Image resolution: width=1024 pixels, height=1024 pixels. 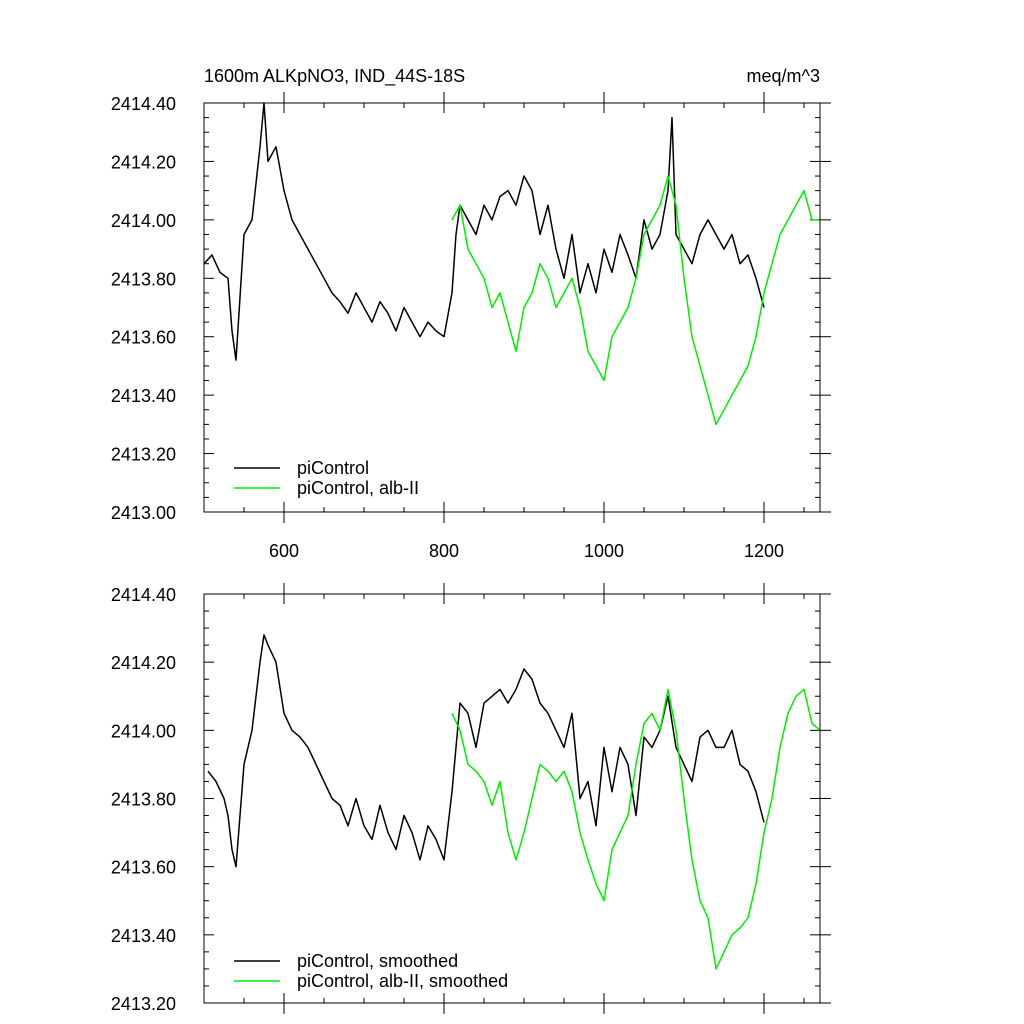 I want to click on units-label: meq/m^3, so click(x=783, y=76).